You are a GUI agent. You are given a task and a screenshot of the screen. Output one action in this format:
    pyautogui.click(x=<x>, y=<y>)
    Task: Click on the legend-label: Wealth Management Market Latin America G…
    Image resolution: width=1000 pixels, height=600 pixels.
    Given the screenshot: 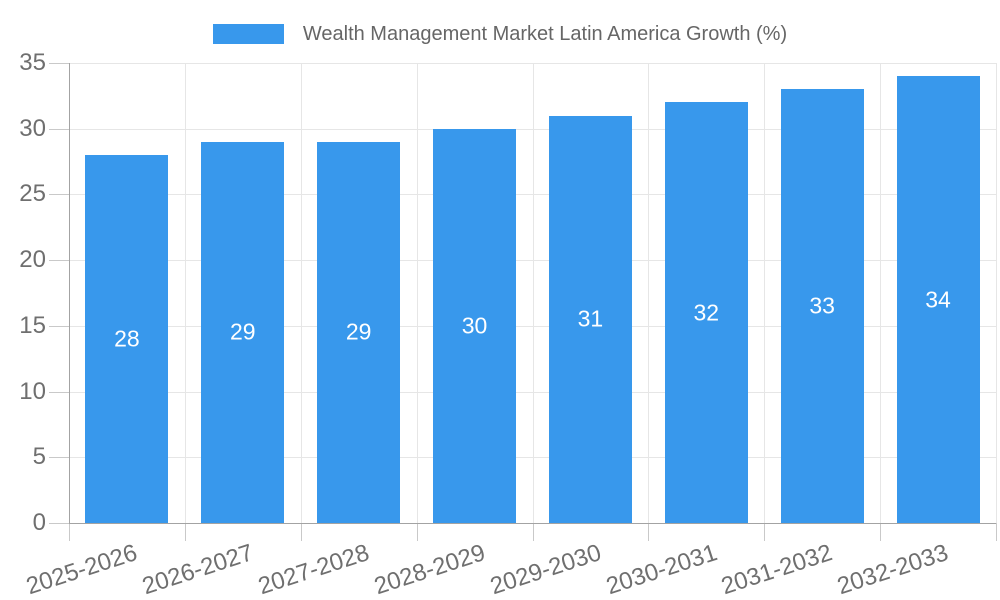 What is the action you would take?
    pyautogui.click(x=545, y=34)
    